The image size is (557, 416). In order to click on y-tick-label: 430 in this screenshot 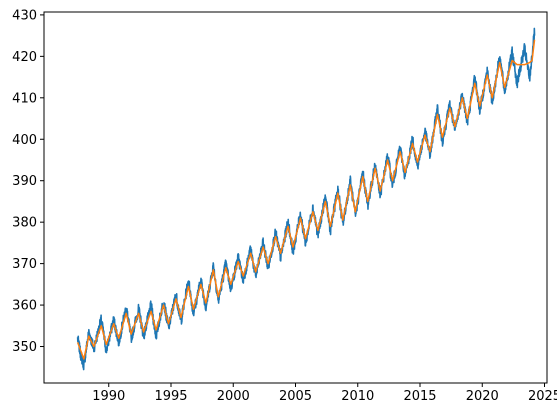, I will do `click(24, 15)`.